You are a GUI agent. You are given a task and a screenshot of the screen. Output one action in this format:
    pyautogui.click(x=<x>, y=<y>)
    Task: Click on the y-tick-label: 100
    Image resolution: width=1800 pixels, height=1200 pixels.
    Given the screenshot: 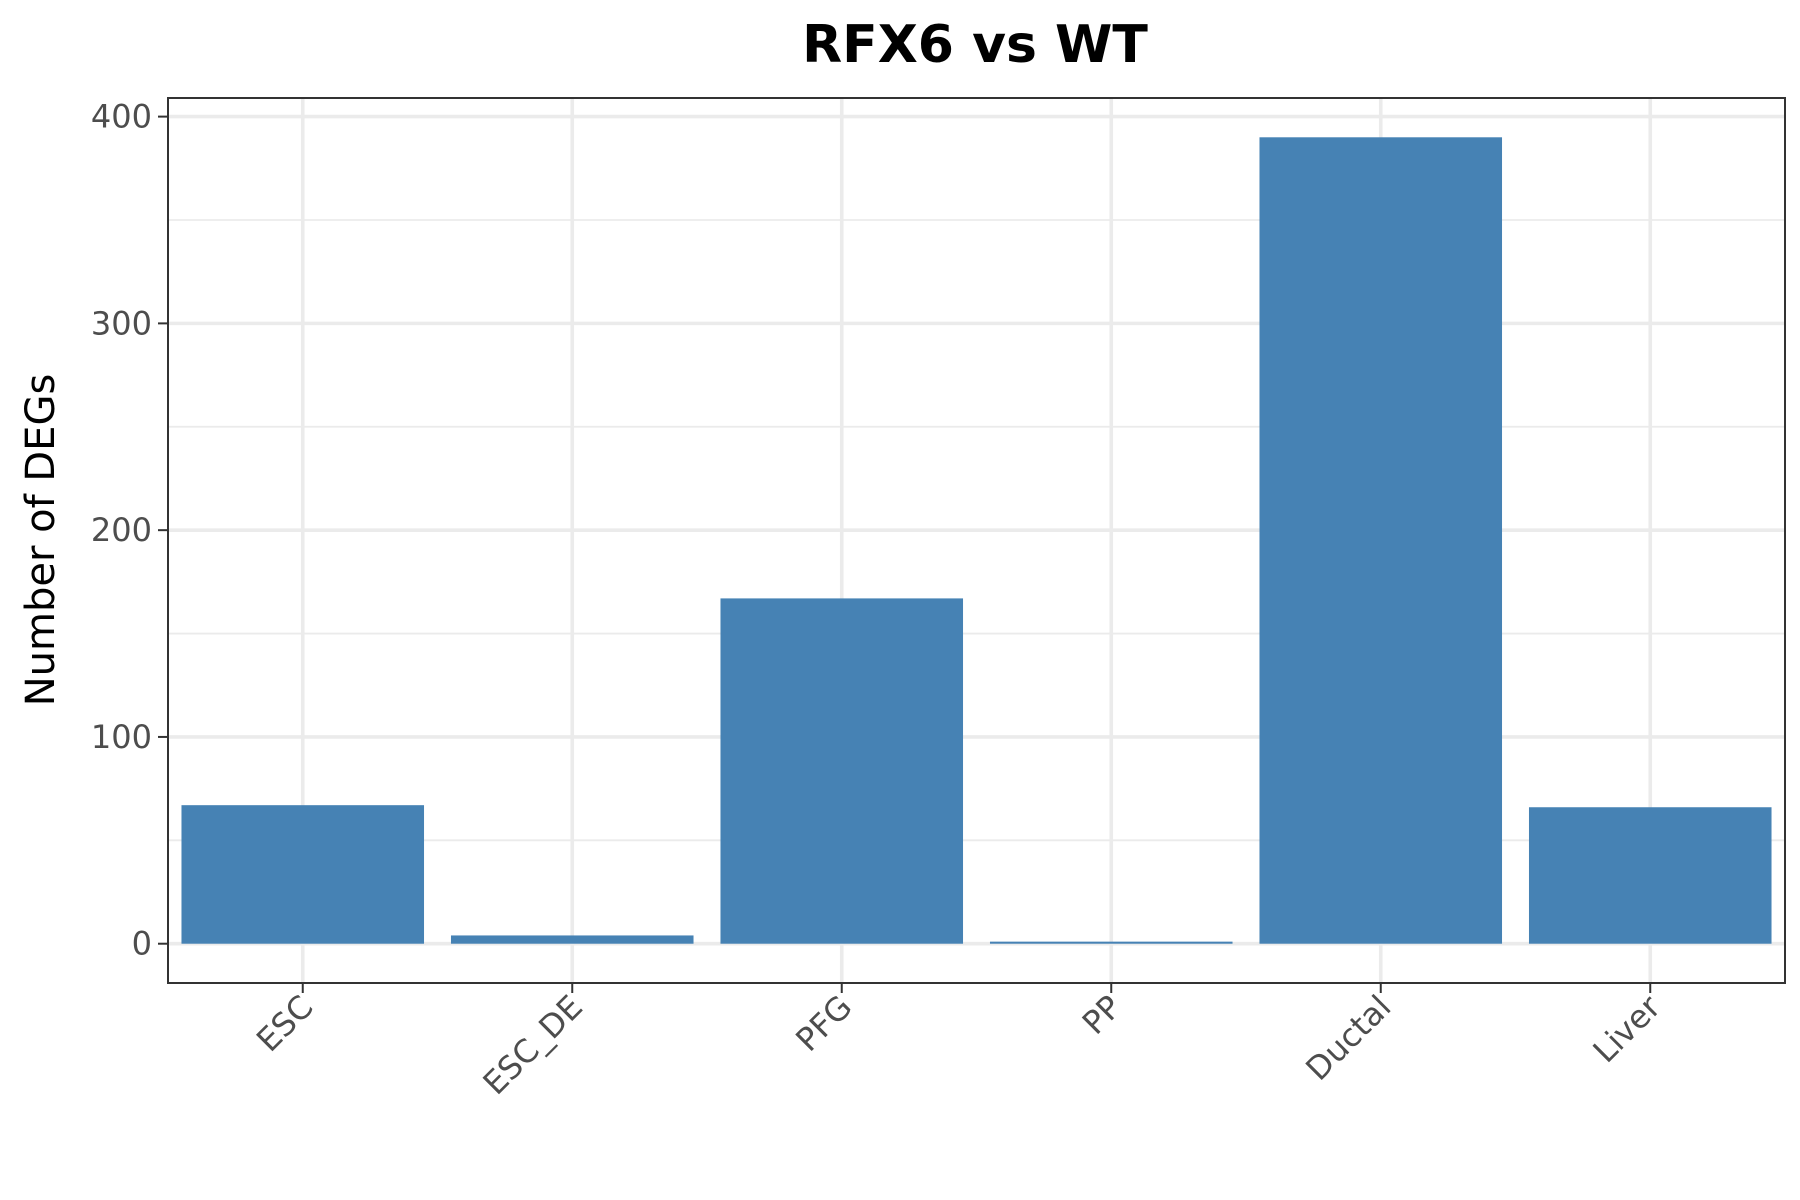 What is the action you would take?
    pyautogui.click(x=121, y=737)
    